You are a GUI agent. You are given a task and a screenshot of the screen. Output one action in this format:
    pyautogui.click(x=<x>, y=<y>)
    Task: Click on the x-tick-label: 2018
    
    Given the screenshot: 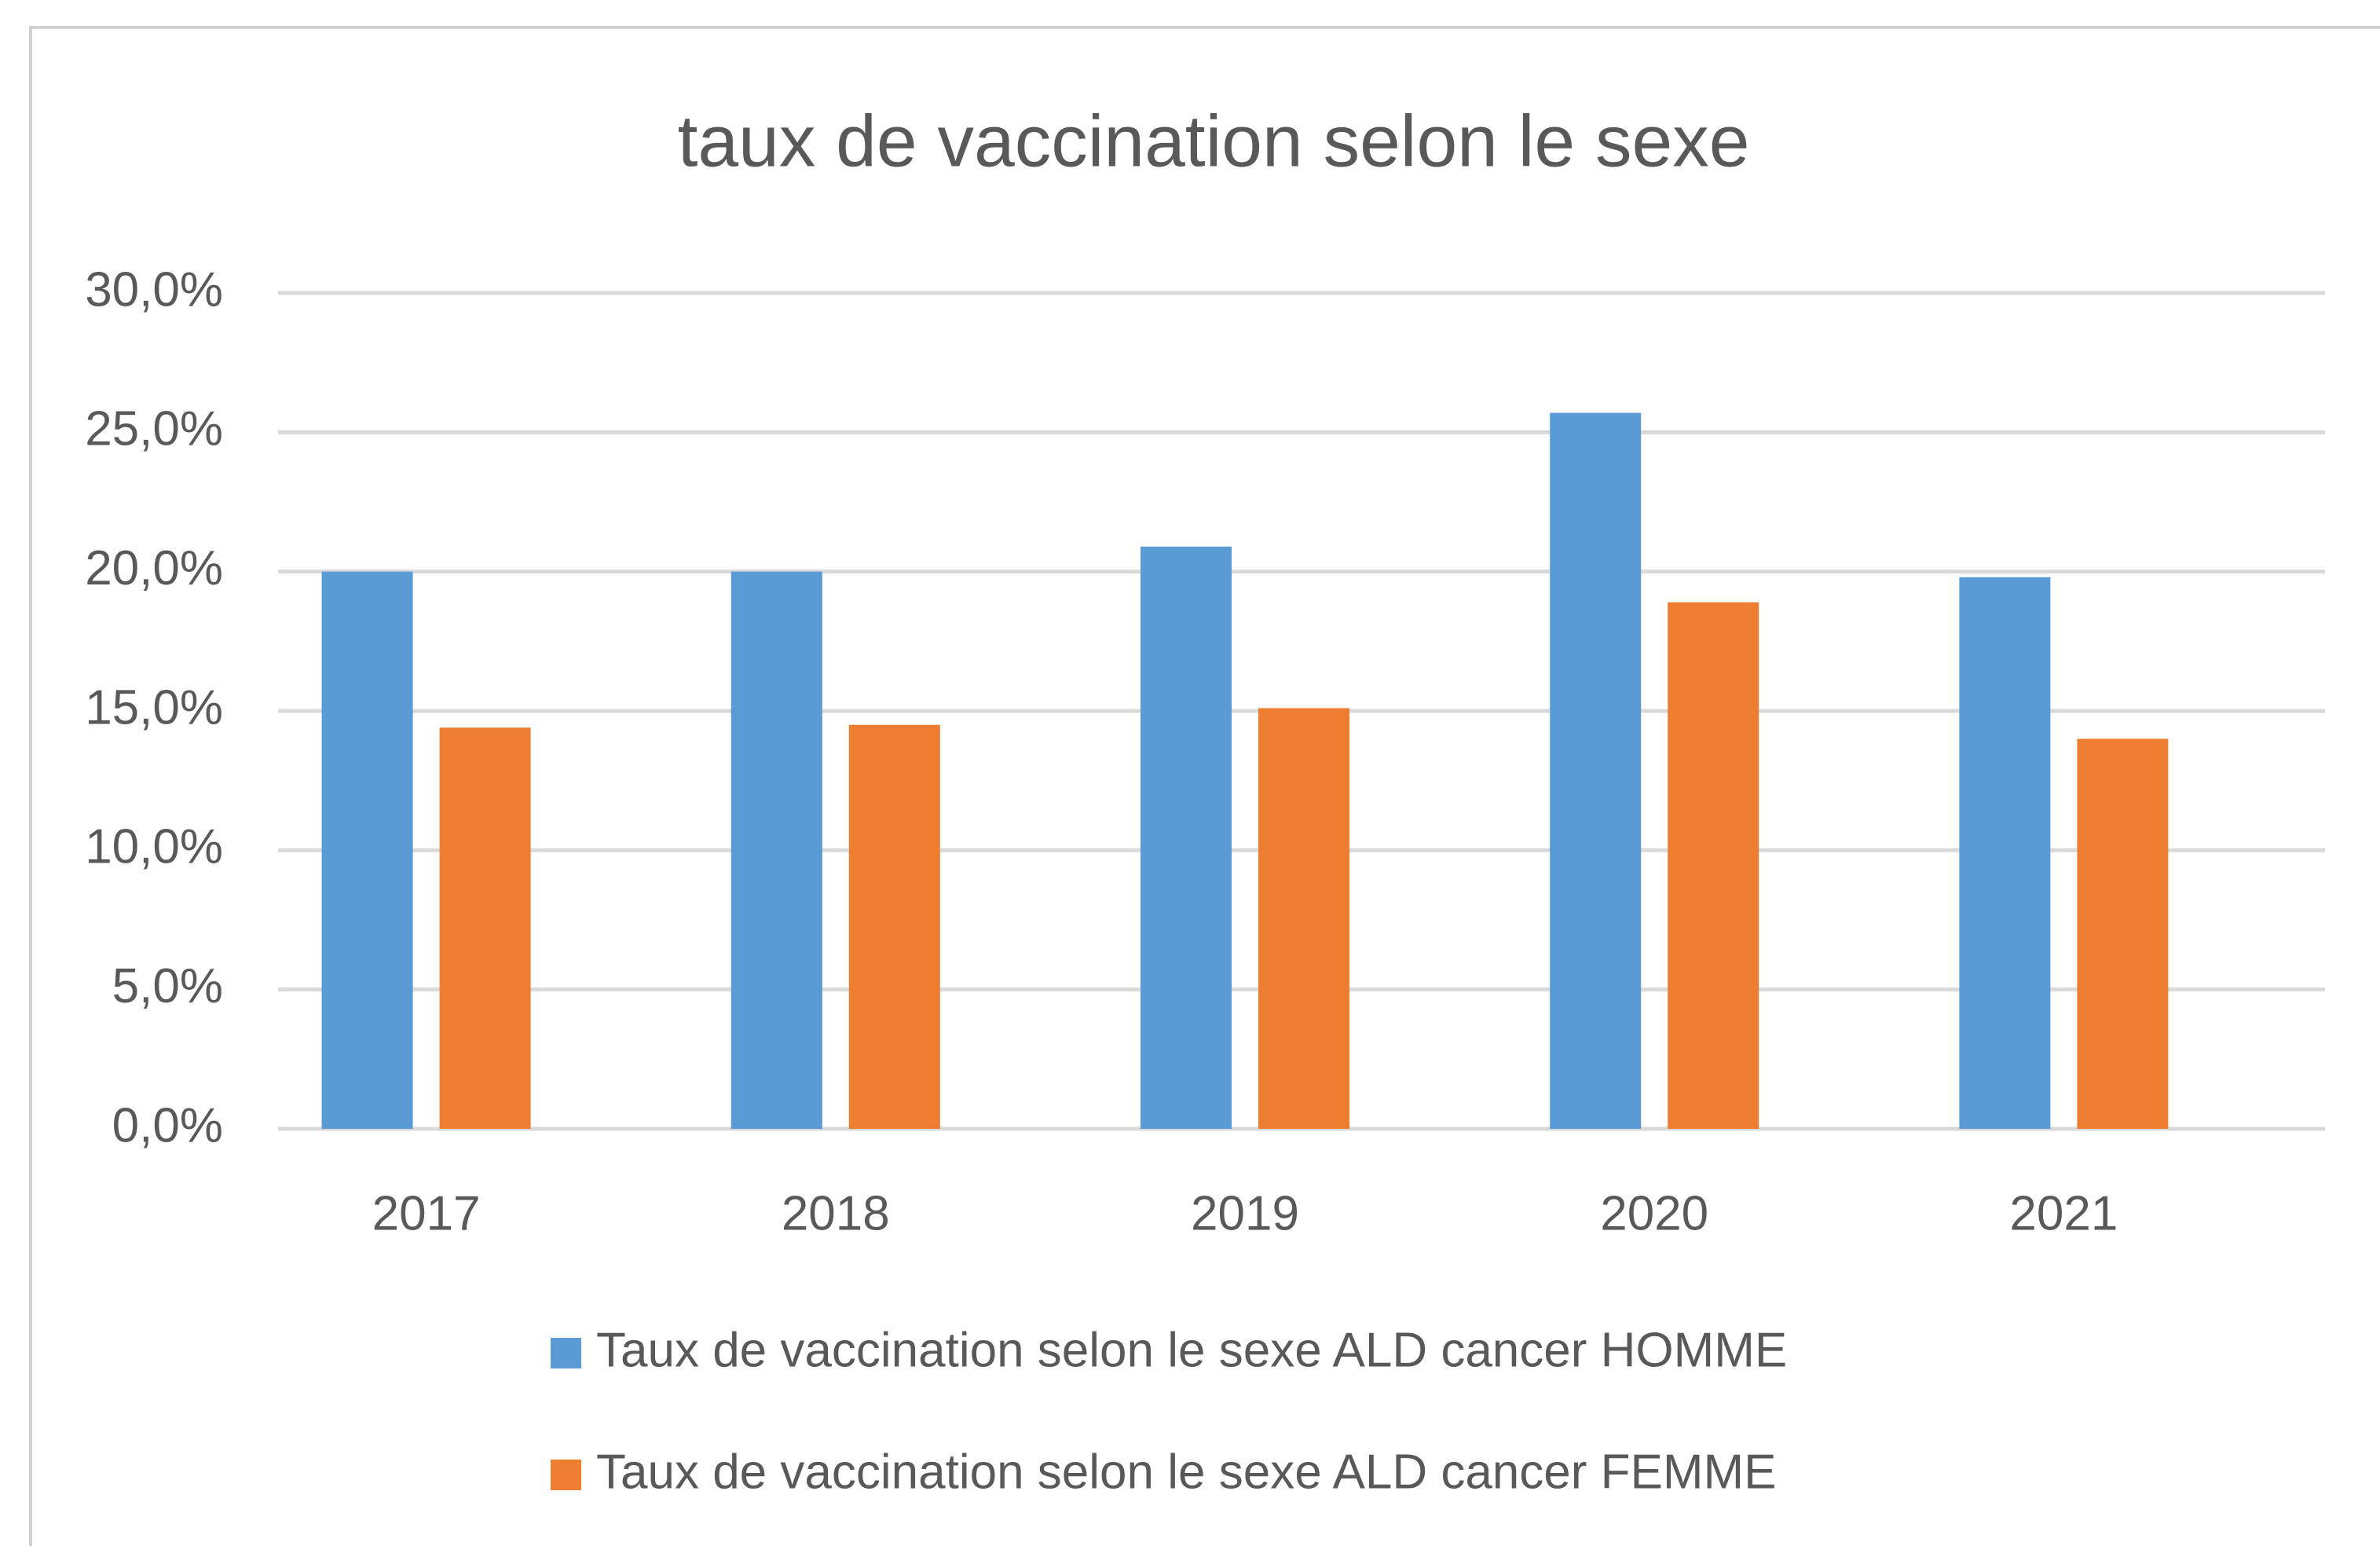 What is the action you would take?
    pyautogui.click(x=836, y=1213)
    